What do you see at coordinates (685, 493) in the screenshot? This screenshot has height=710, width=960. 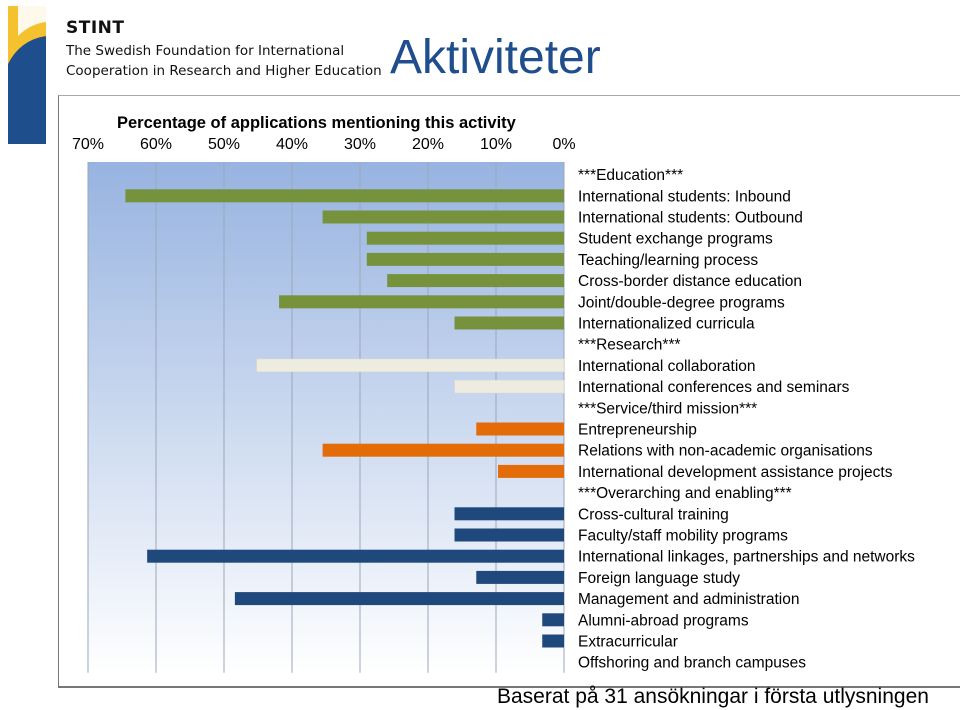 I see `category-label: ***Overarching and enabling***` at bounding box center [685, 493].